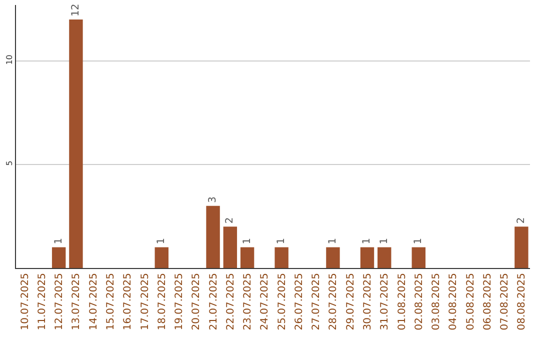  What do you see at coordinates (180, 301) in the screenshot?
I see `x-tick-label: 19.07.2025` at bounding box center [180, 301].